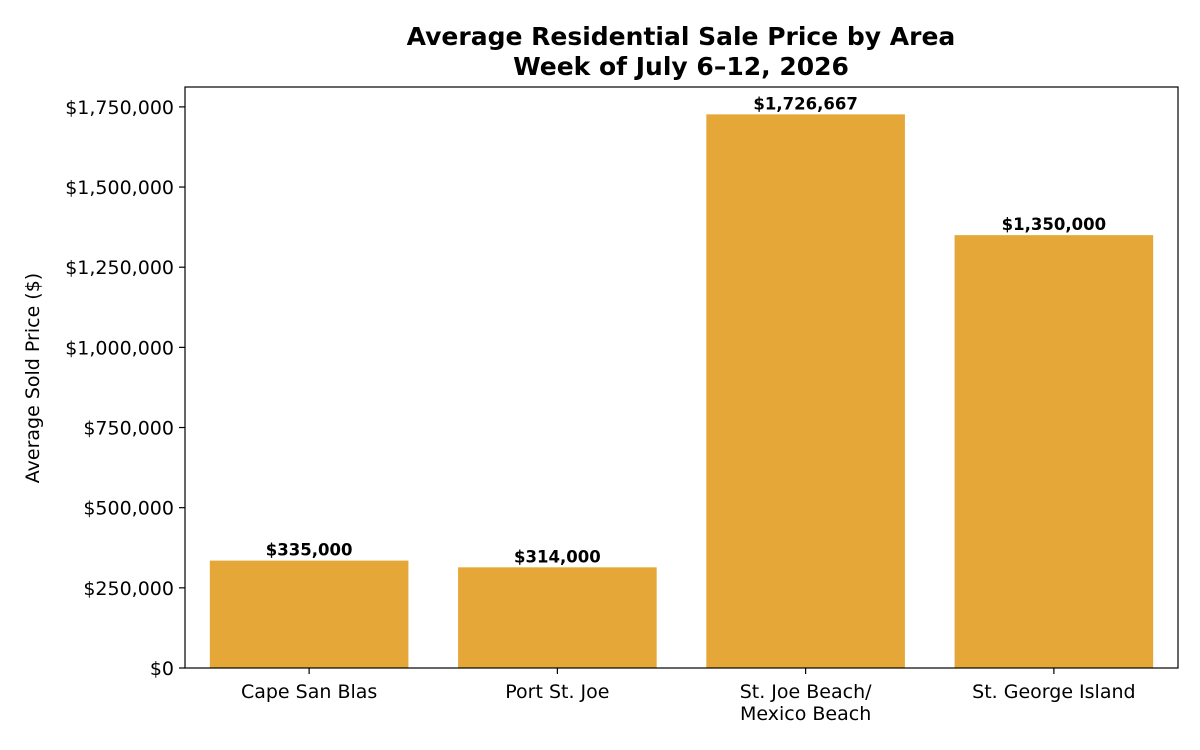 The image size is (1200, 750). I want to click on x-tick-label: Cape San Blas, so click(309, 692).